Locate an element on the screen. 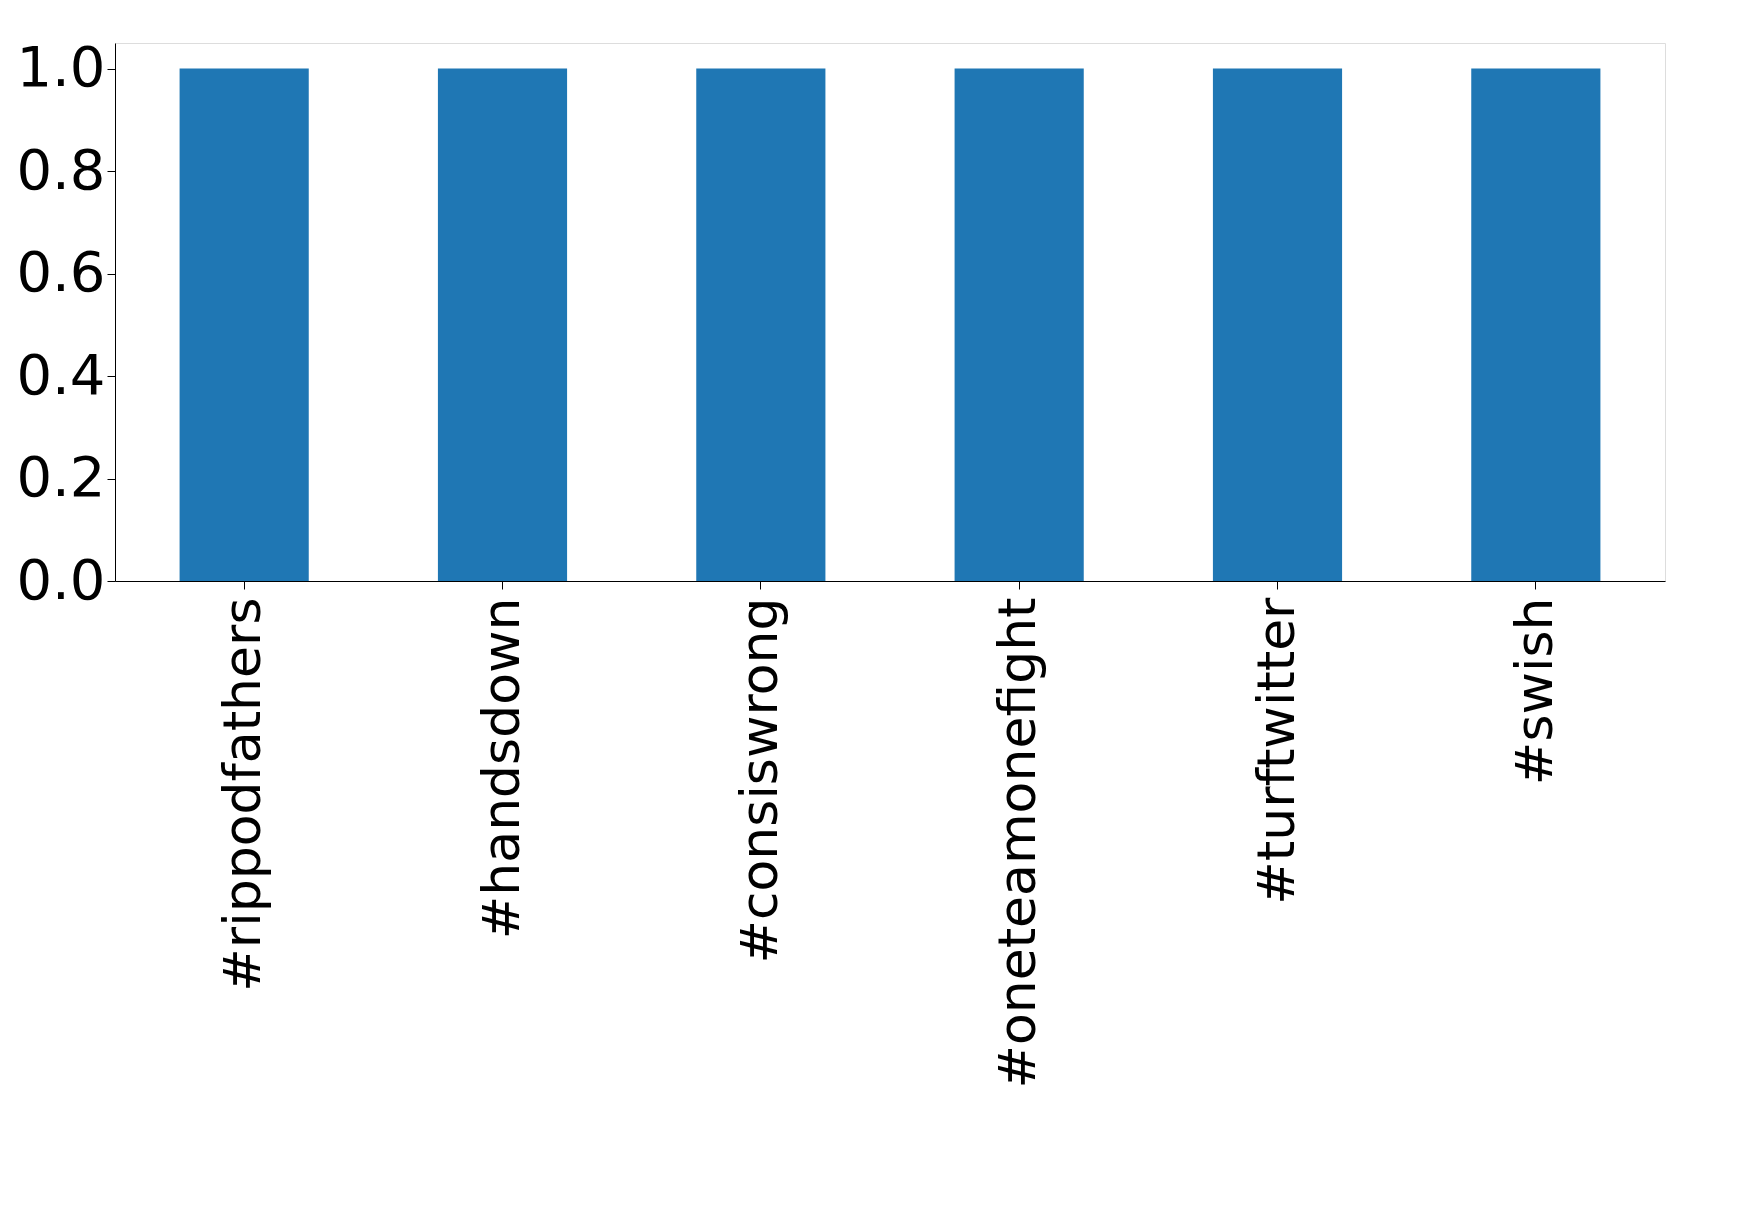 The width and height of the screenshot is (1739, 1218). y-tick-label: 0.8 is located at coordinates (61, 169).